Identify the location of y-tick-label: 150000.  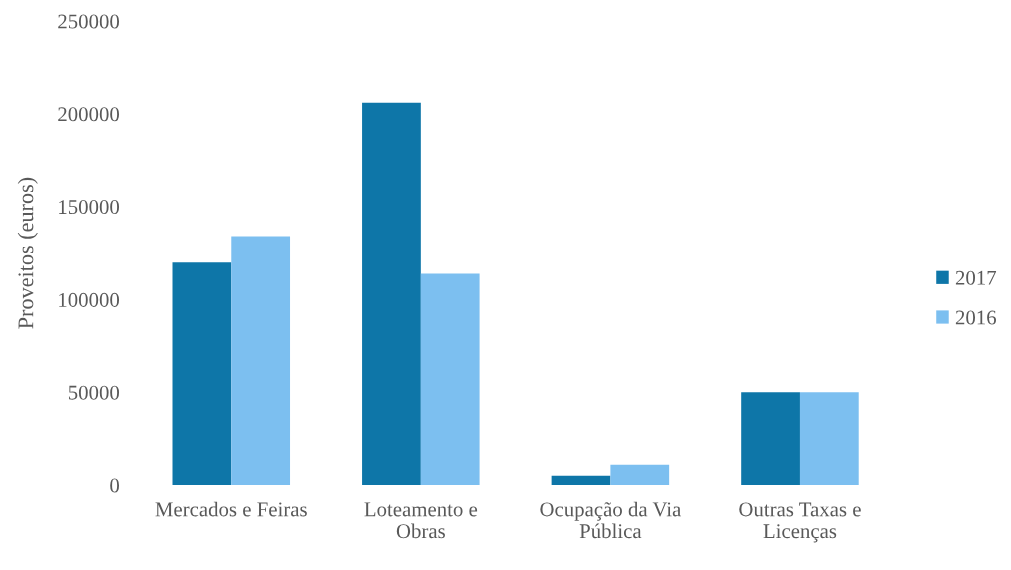
(89, 207).